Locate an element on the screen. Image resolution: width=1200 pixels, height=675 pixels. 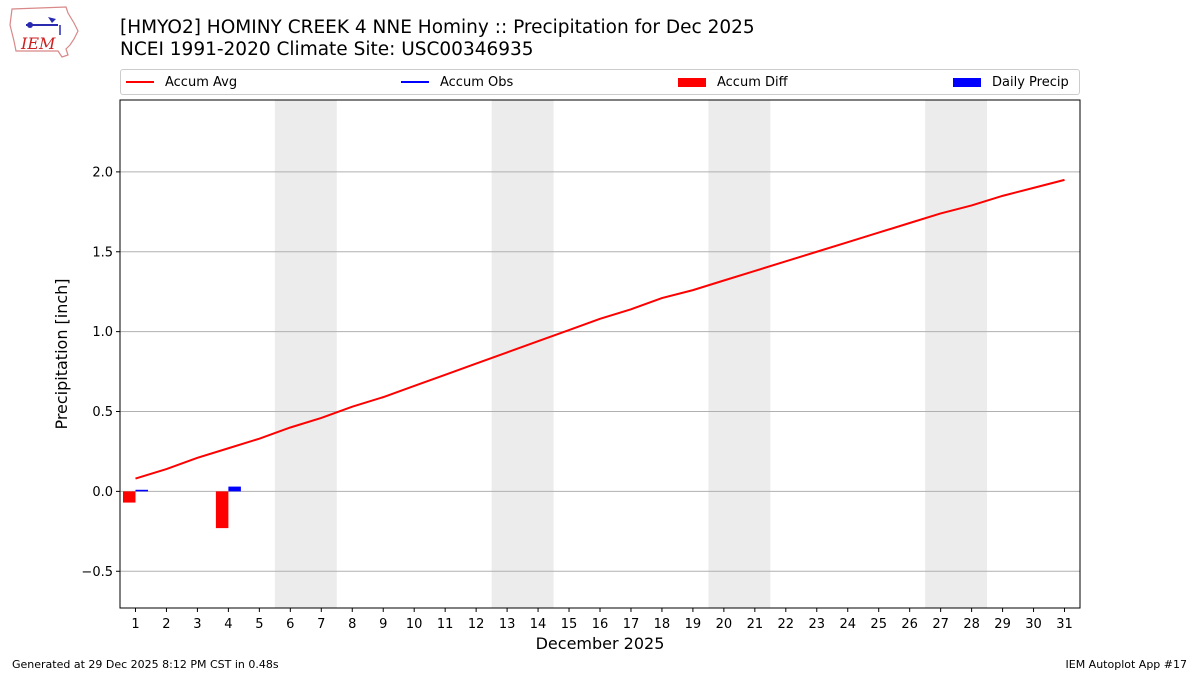
x-tick-label: 26 is located at coordinates (909, 624).